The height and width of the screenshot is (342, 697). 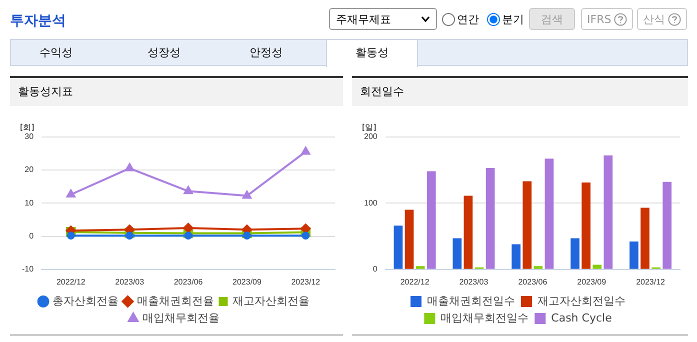 I want to click on legend-label: 재고자산회전일수, so click(x=582, y=301).